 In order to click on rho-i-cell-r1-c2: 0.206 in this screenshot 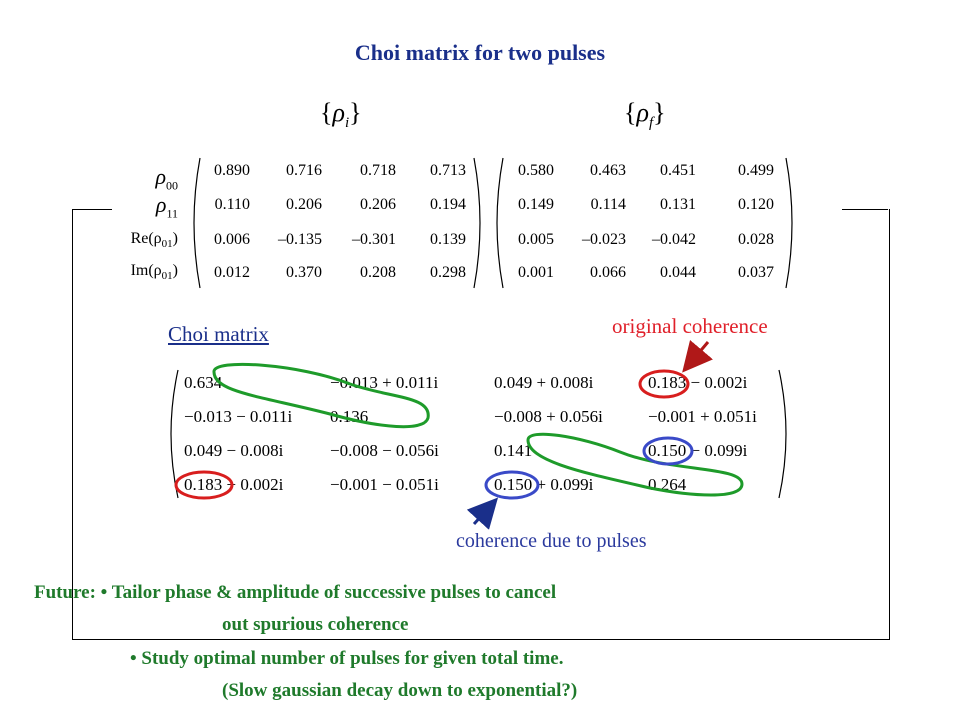, I will do `click(378, 204)`.